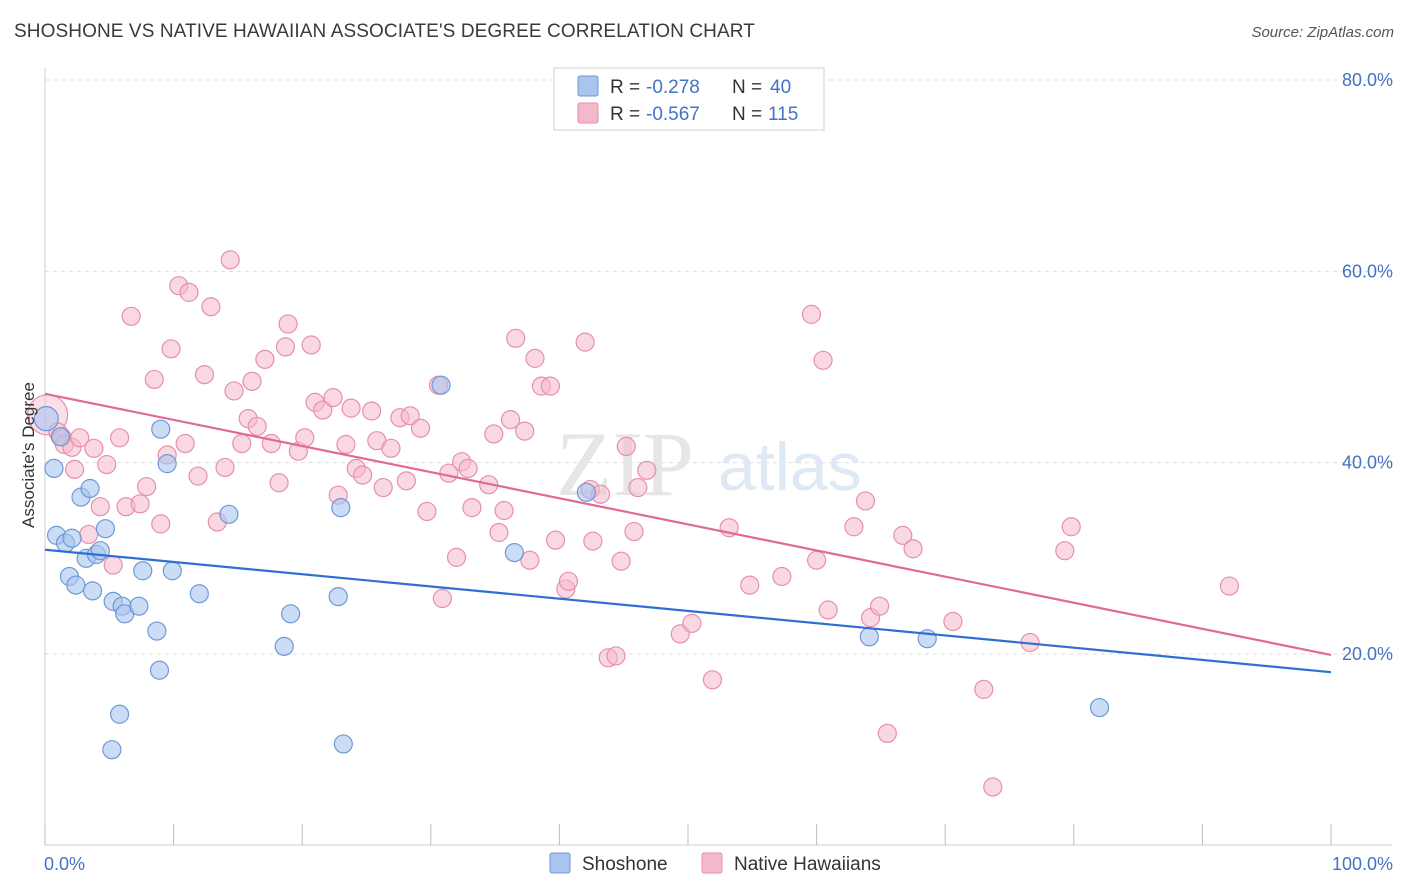 The width and height of the screenshot is (1406, 892). Describe the element at coordinates (780, 87) in the screenshot. I see `legend-n-value-1: 40` at that location.